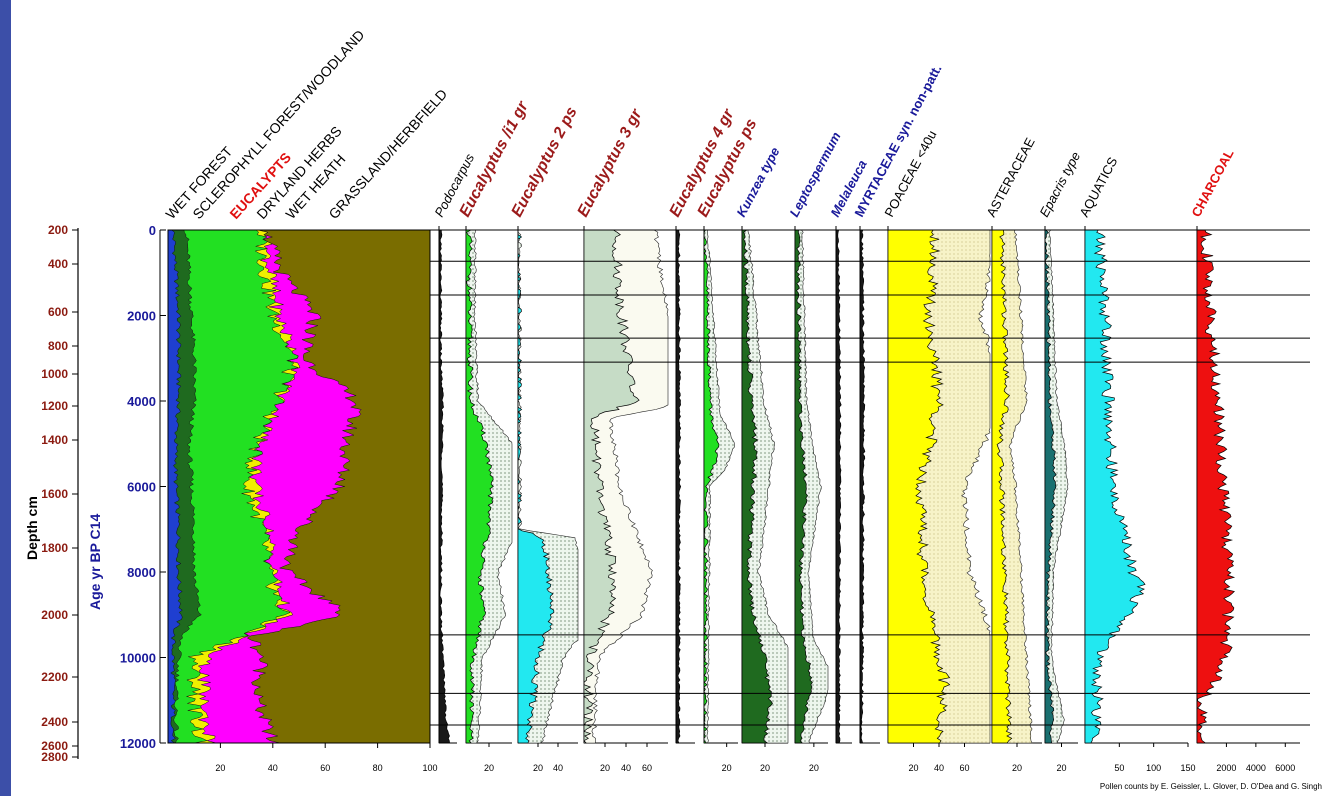 The height and width of the screenshot is (796, 1327). I want to click on taxon-x-tick-label: 100, so click(1153, 768).